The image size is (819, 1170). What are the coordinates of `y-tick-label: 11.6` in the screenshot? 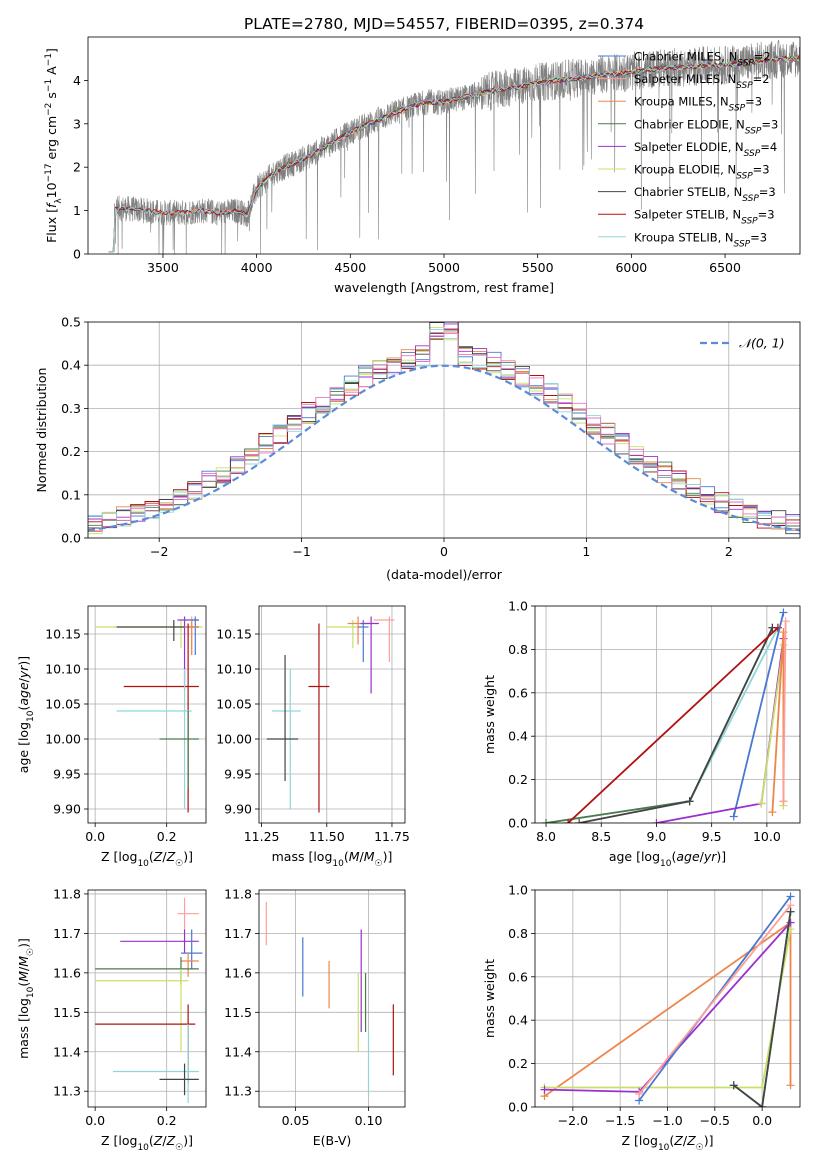 It's located at (238, 972).